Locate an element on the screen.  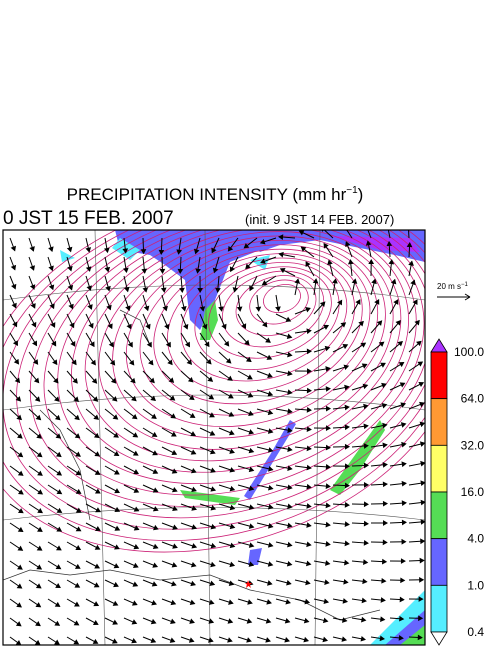
colorbar-label: 64.0 is located at coordinates (473, 399).